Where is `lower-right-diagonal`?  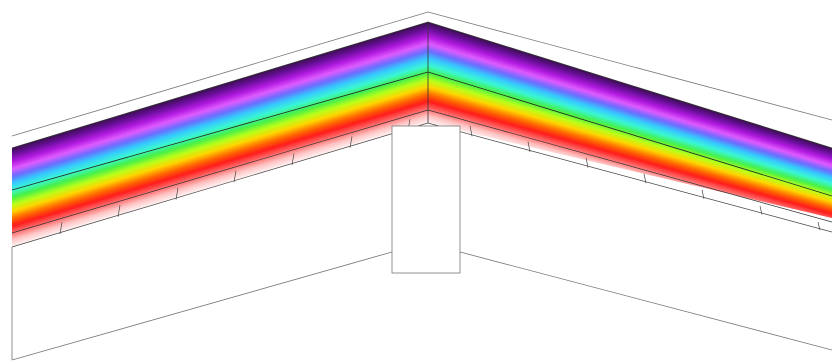 lower-right-diagonal is located at coordinates (645, 301).